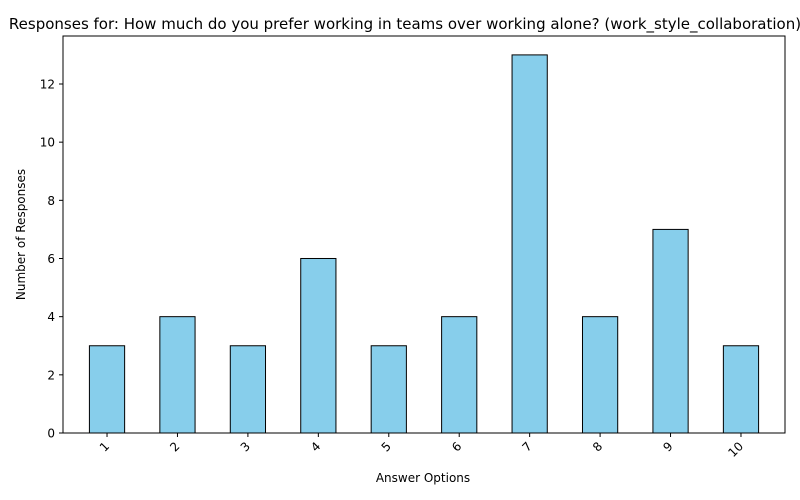 The height and width of the screenshot is (500, 800). What do you see at coordinates (51, 317) in the screenshot?
I see `y-tick-label: 4` at bounding box center [51, 317].